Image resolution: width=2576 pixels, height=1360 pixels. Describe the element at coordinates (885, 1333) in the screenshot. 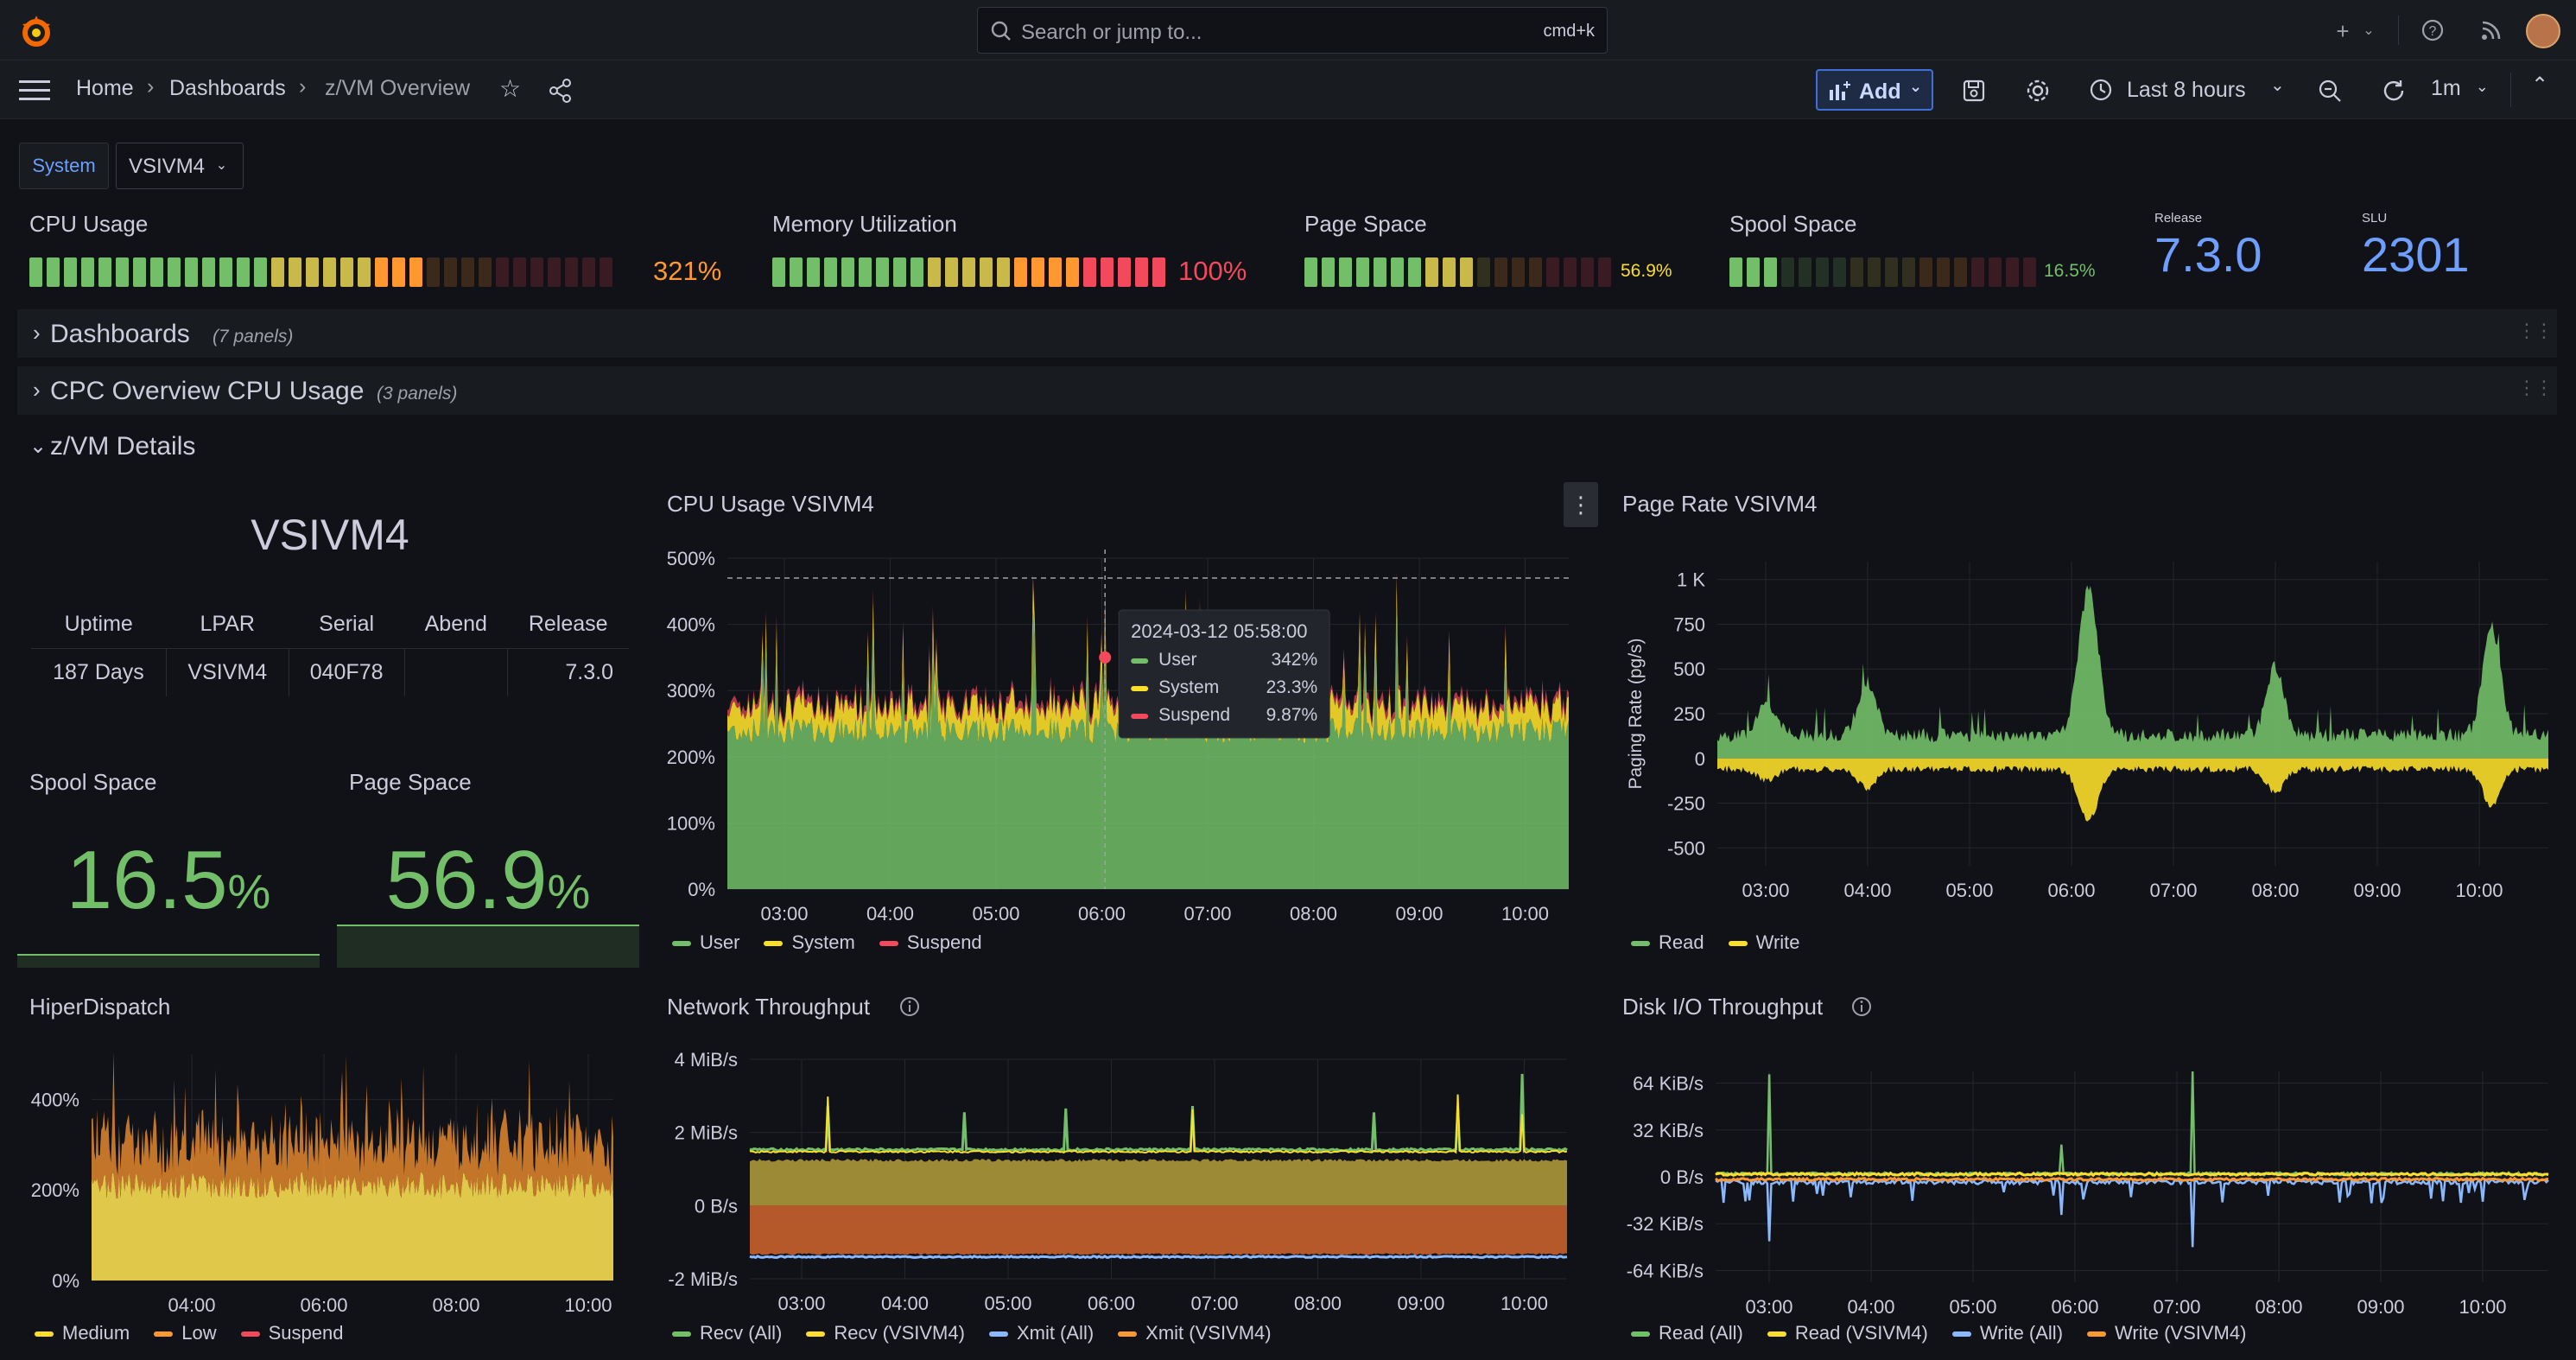

I see `legend-item: Recv (VSIVM4)` at that location.